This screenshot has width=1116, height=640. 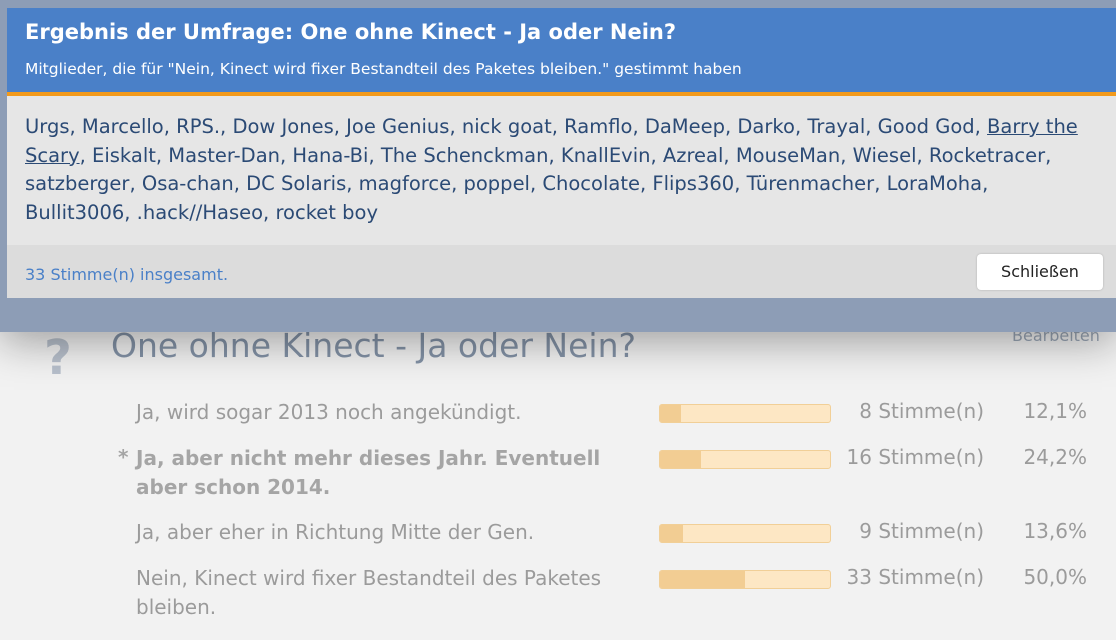 What do you see at coordinates (598, 126) in the screenshot?
I see `voter-link: Ramflo` at bounding box center [598, 126].